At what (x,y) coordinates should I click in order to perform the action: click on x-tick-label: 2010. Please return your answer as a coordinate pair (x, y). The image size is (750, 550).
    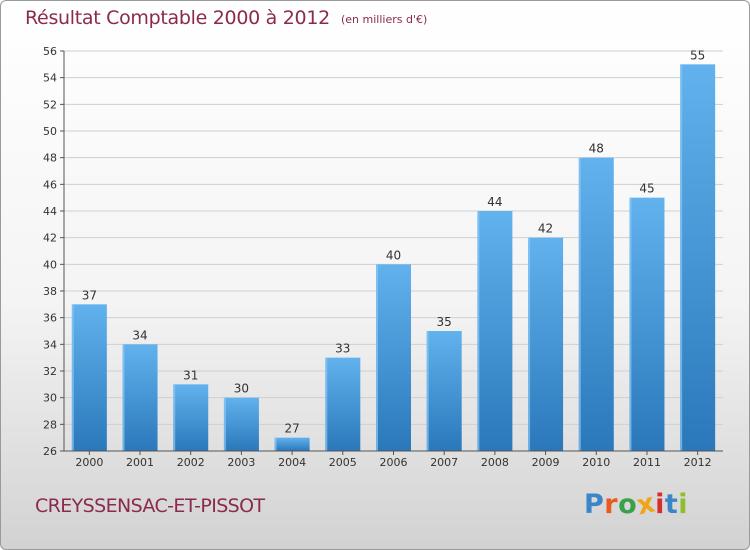
    Looking at the image, I should click on (596, 462).